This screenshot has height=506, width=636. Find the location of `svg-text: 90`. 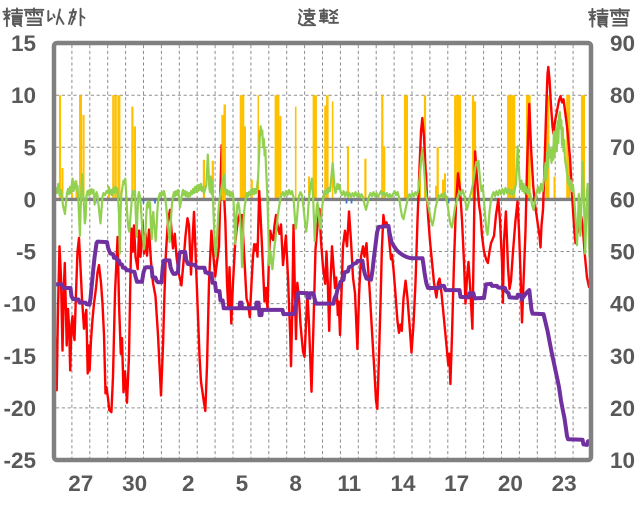

svg-text: 90 is located at coordinates (622, 43).